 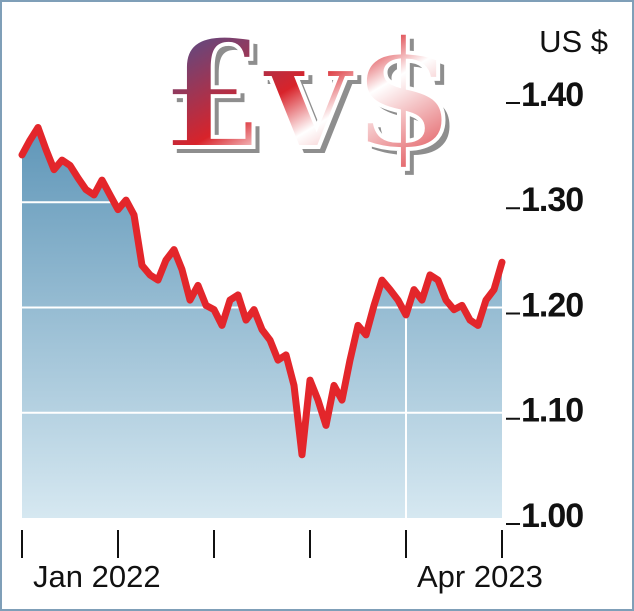 What do you see at coordinates (552, 305) in the screenshot?
I see `y-tick-label: 1.20` at bounding box center [552, 305].